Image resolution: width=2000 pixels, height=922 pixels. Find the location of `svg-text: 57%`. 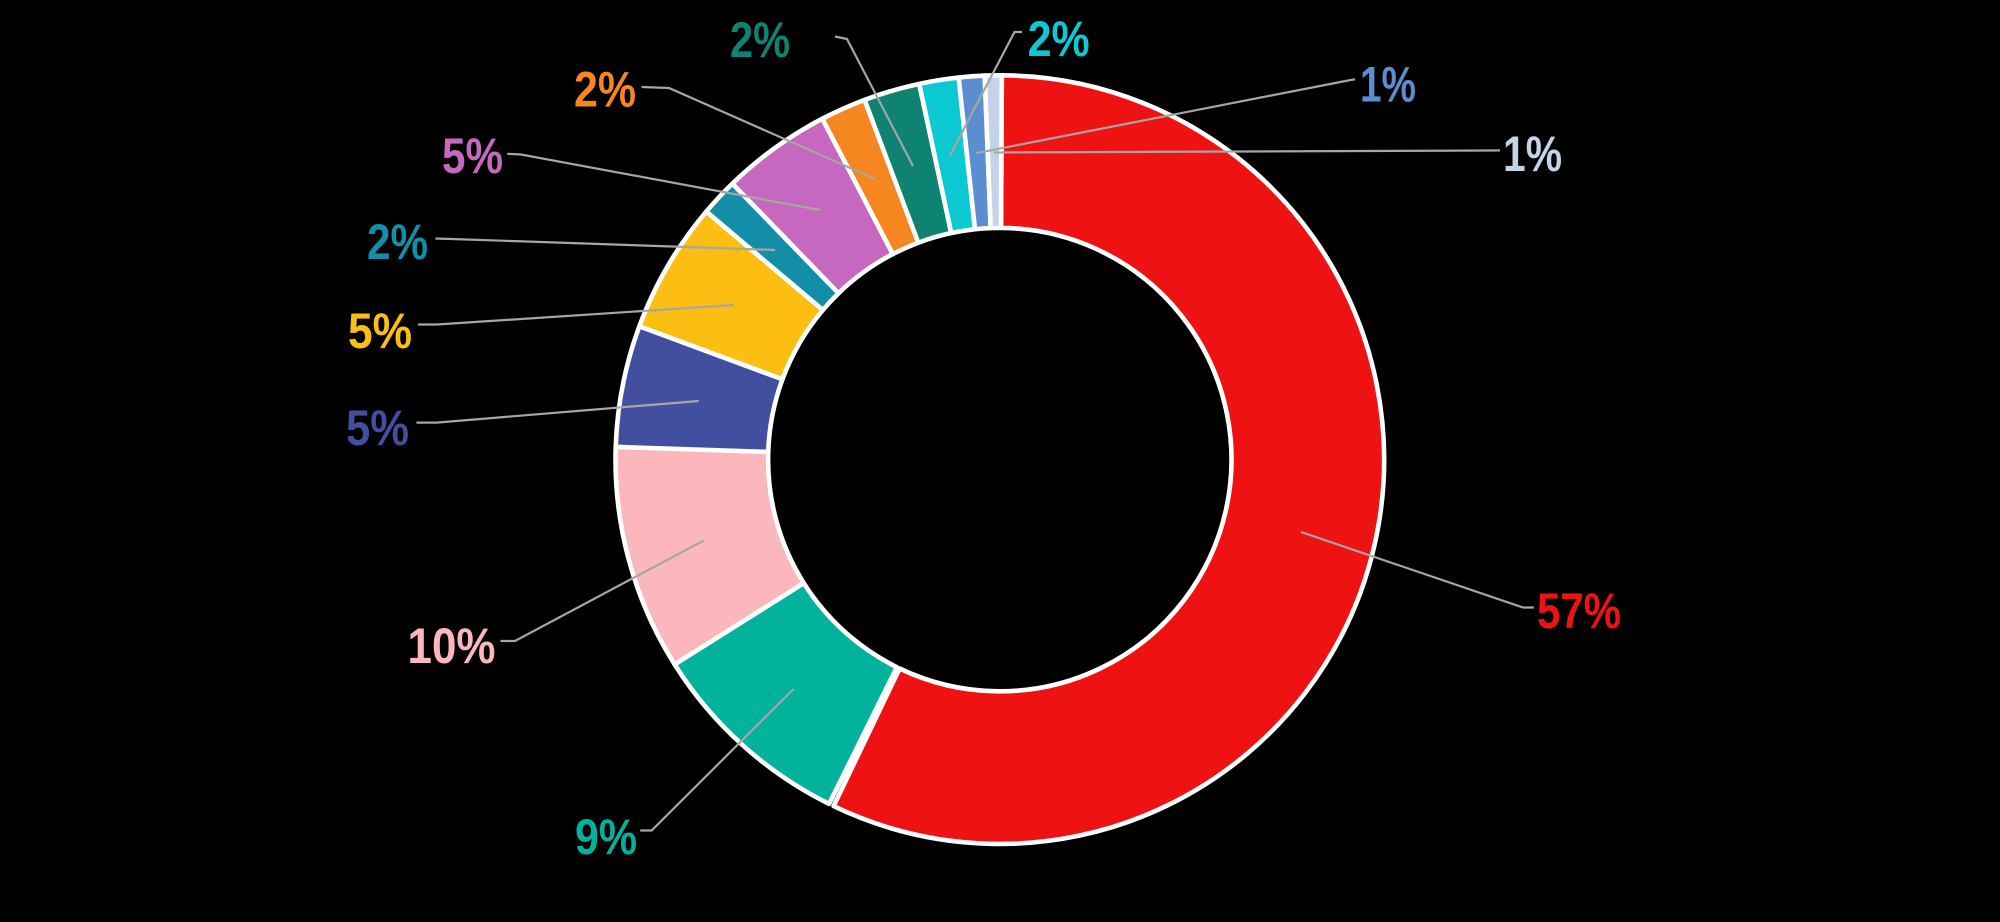

svg-text: 57% is located at coordinates (1579, 611).